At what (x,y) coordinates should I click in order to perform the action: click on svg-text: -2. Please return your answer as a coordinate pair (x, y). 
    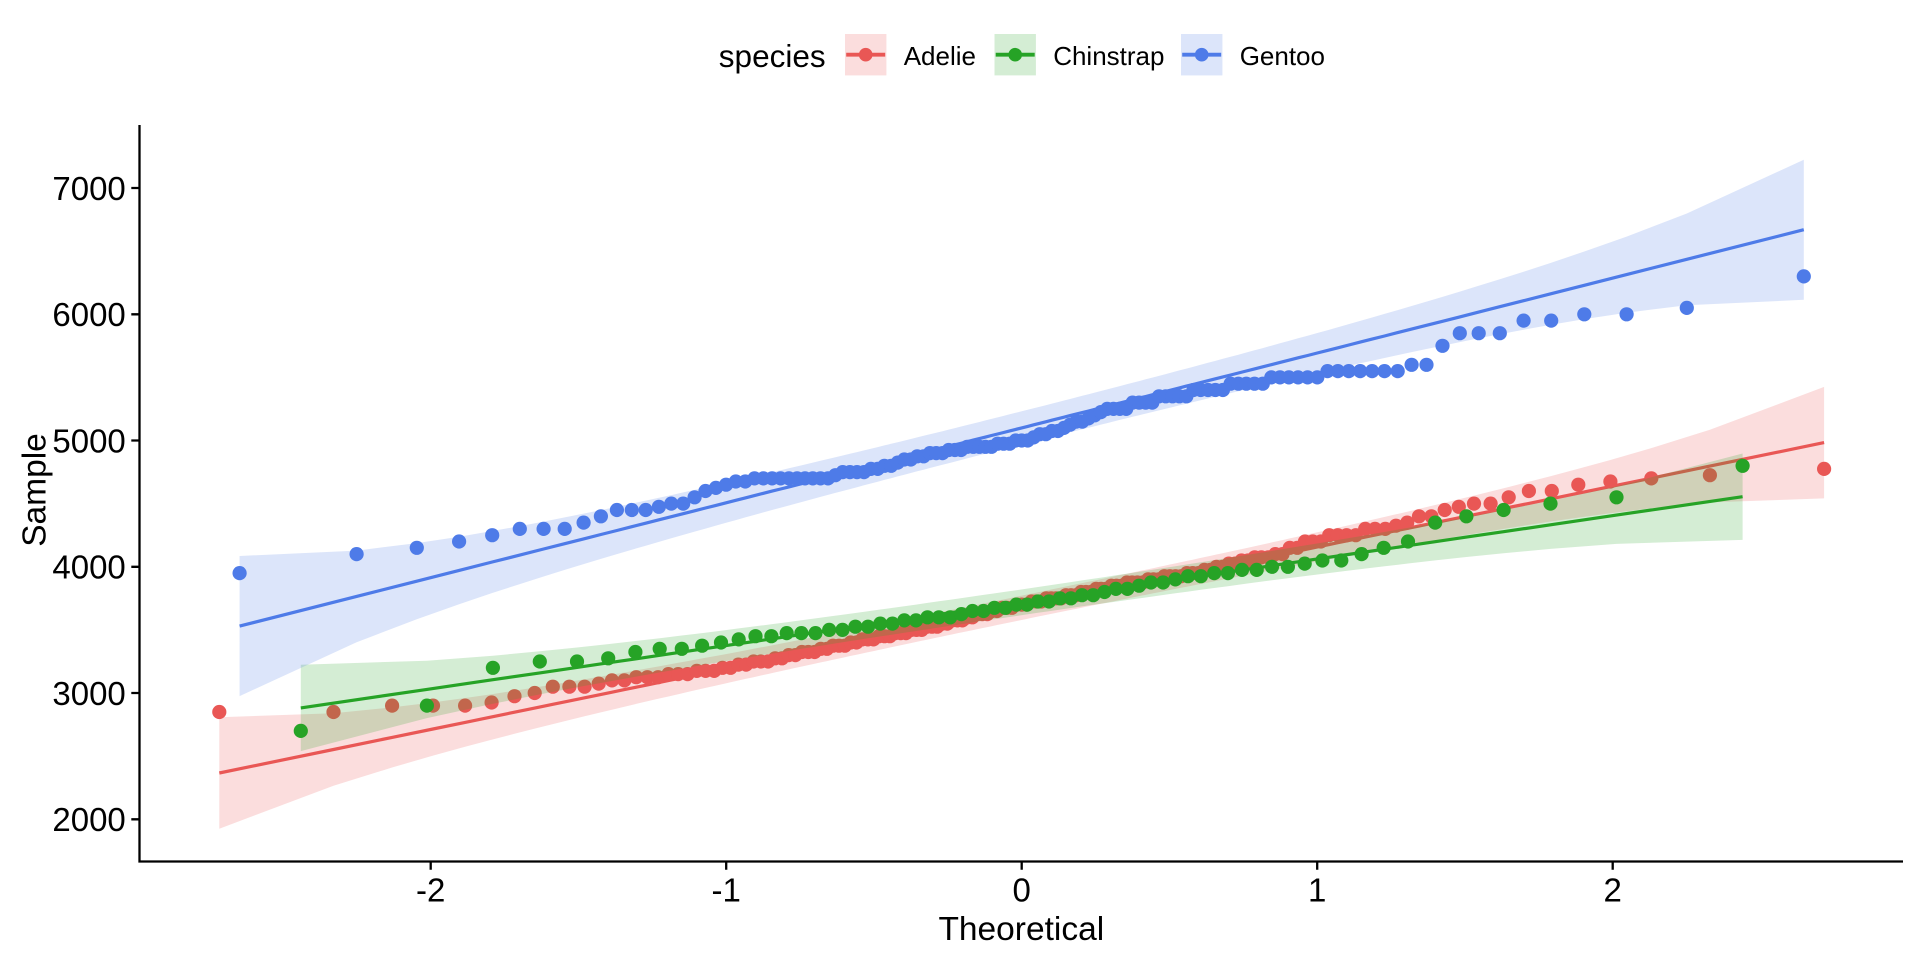
    Looking at the image, I should click on (430, 890).